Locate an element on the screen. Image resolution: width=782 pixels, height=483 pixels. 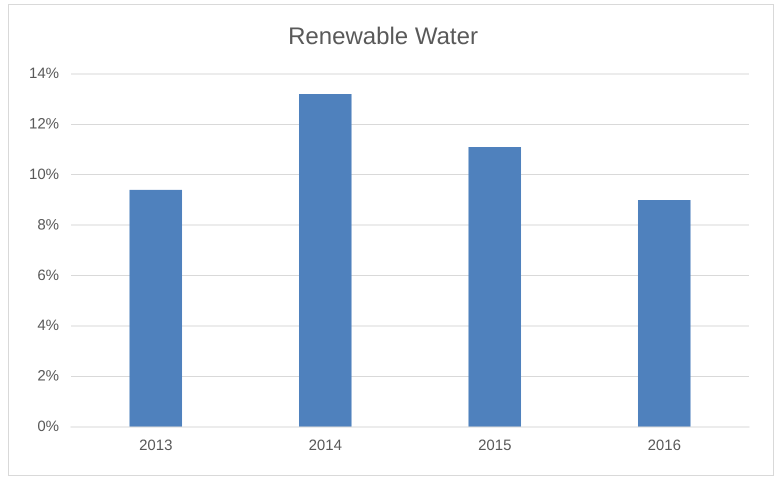
x-tick-label: 2015 is located at coordinates (495, 445).